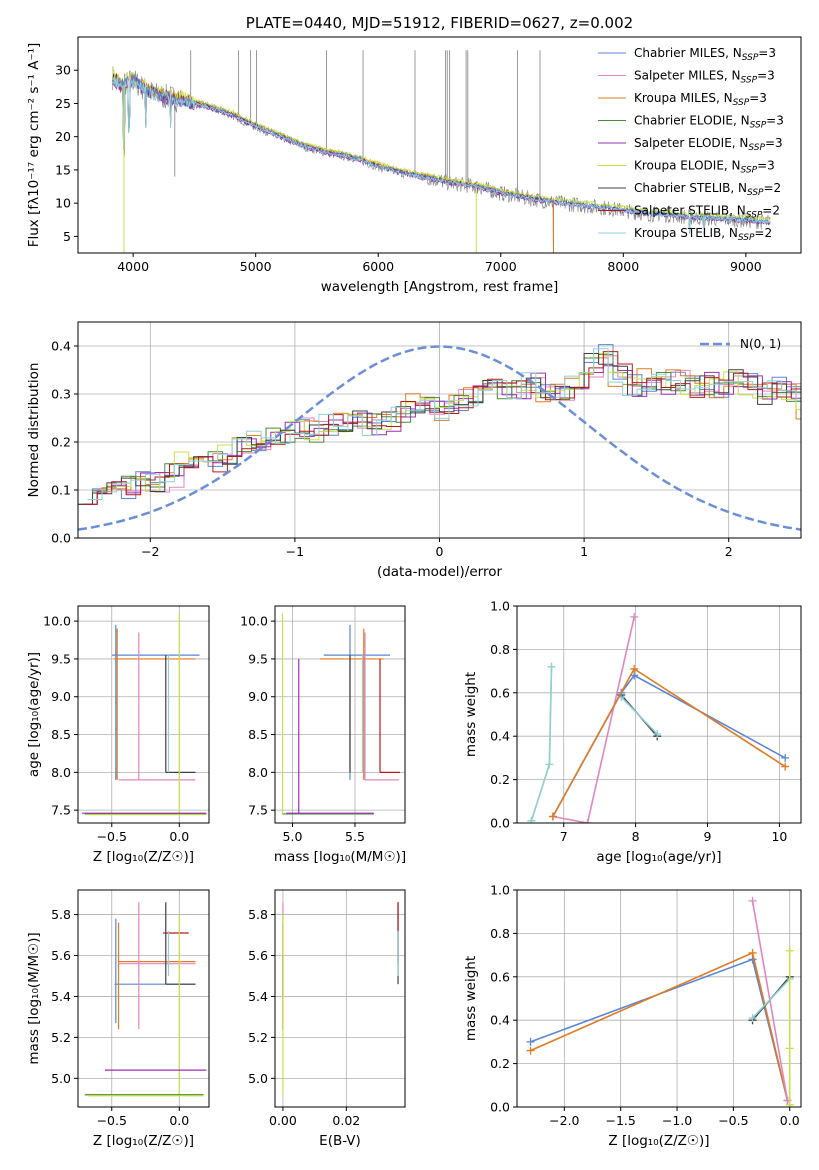 This screenshot has width=819, height=1170. I want to click on x-tick-label: 8000, so click(623, 266).